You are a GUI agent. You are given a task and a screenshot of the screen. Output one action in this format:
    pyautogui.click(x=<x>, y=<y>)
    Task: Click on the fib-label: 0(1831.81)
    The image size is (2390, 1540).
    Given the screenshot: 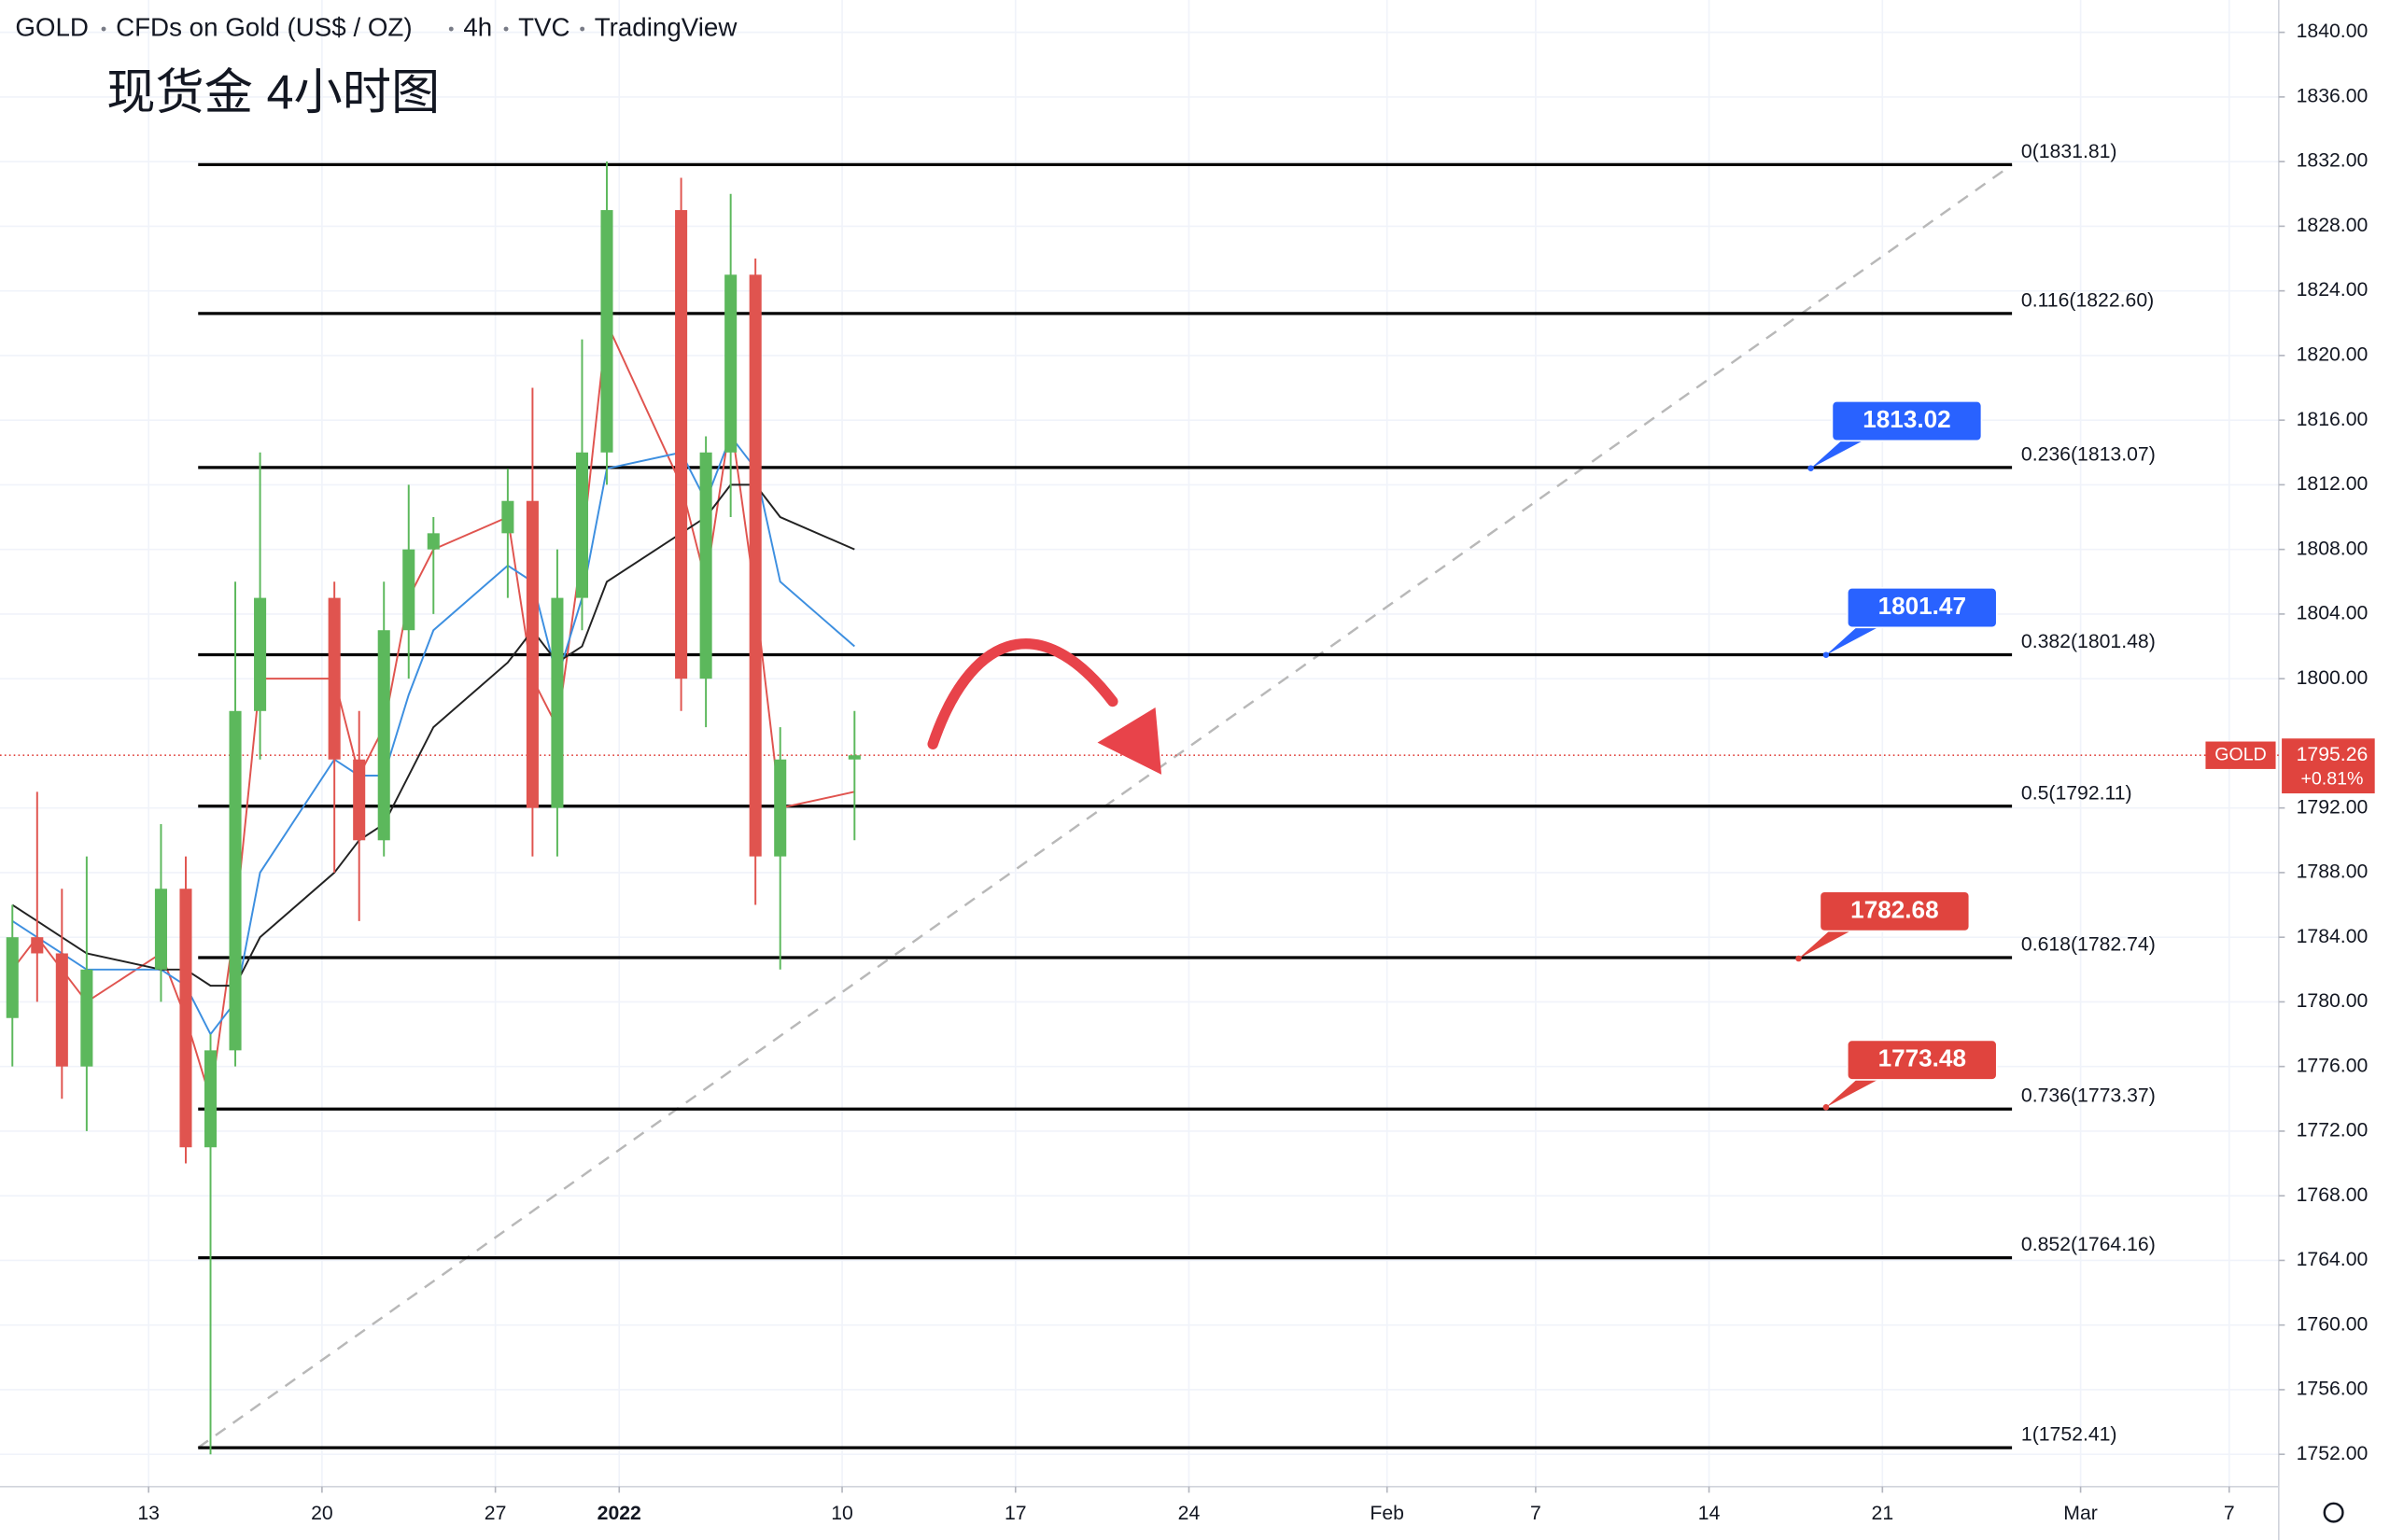 What is the action you would take?
    pyautogui.click(x=2069, y=151)
    